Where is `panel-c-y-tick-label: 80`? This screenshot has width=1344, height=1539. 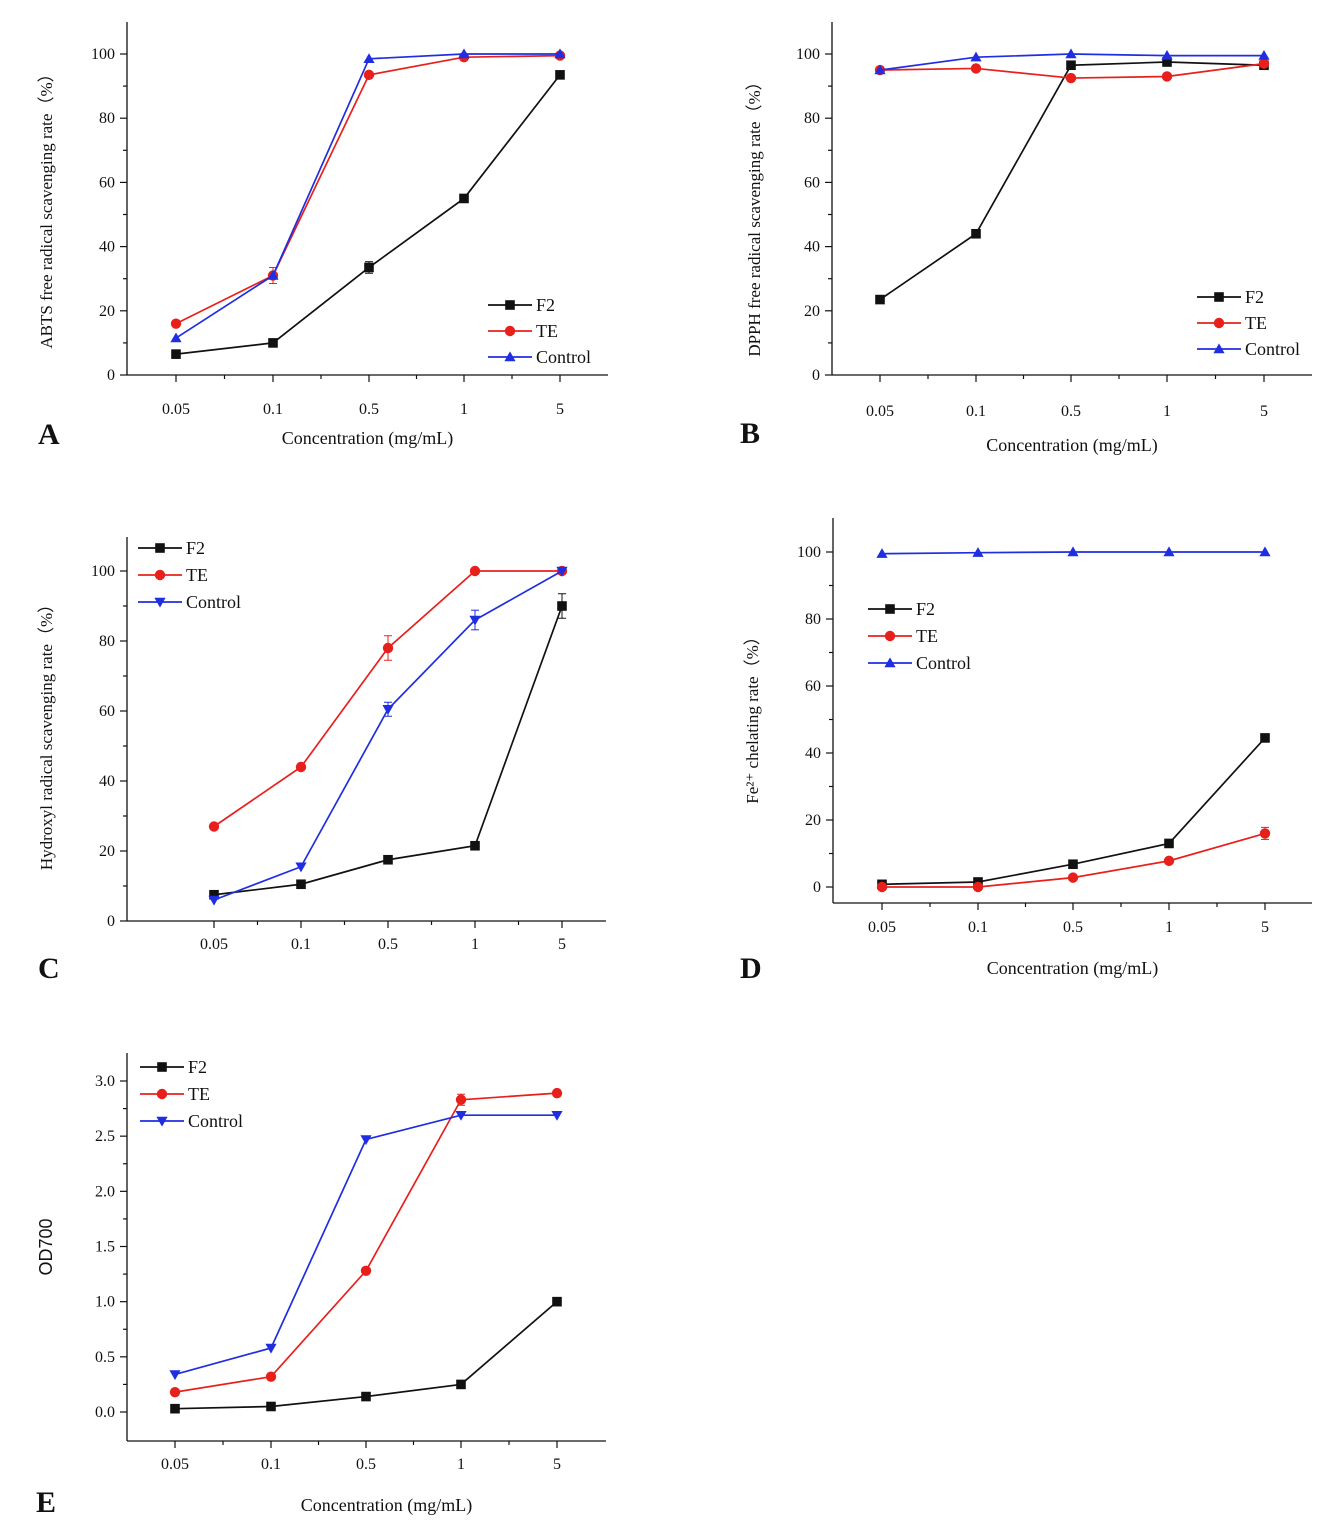
panel-c-y-tick-label: 80 is located at coordinates (107, 641).